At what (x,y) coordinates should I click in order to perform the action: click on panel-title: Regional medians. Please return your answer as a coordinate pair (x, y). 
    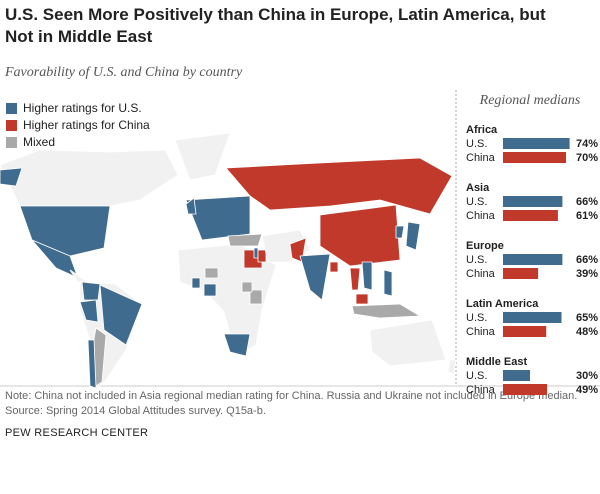
    Looking at the image, I should click on (530, 100).